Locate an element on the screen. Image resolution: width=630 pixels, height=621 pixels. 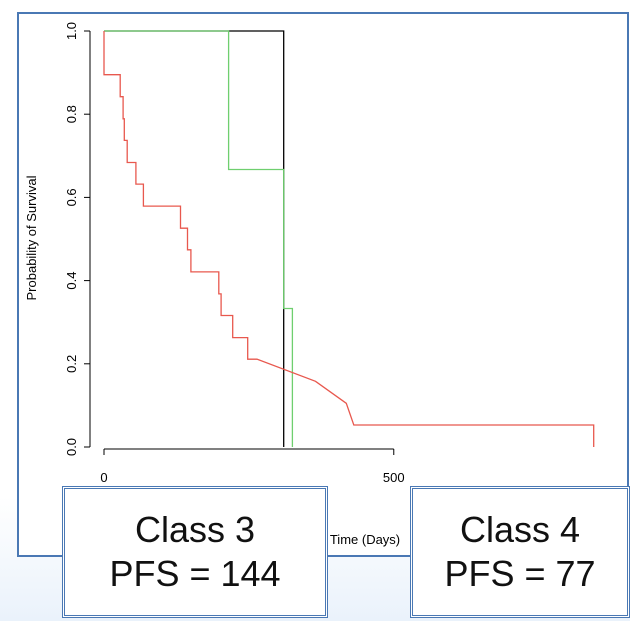
class-4-box: Class 4 PFS = 77 is located at coordinates (520, 552).